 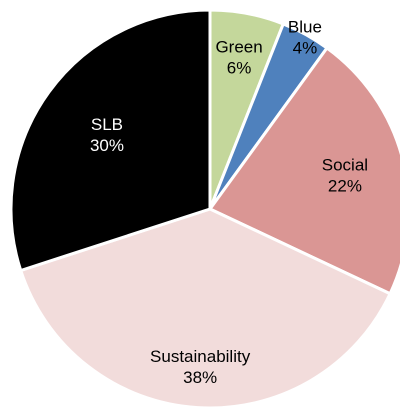 What do you see at coordinates (107, 145) in the screenshot?
I see `slice-percent-slb: 30%` at bounding box center [107, 145].